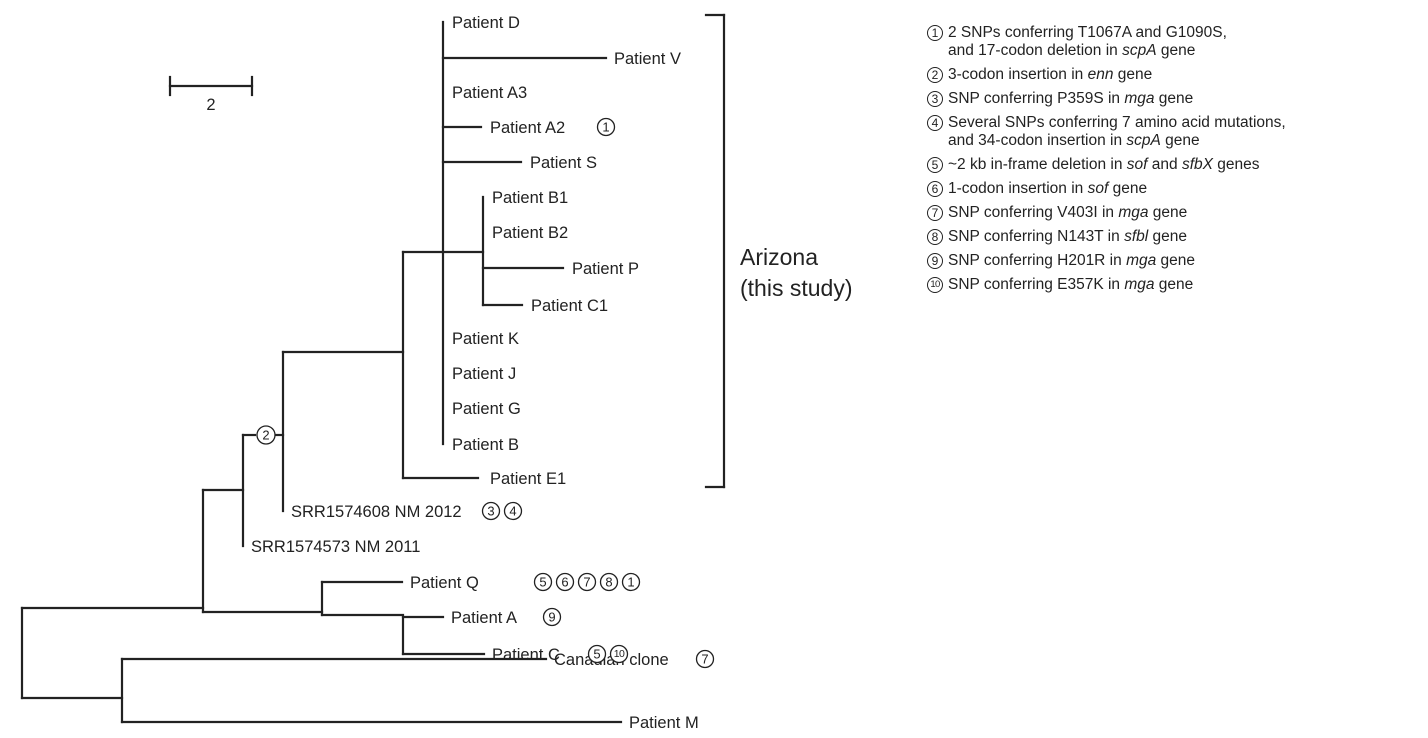 The height and width of the screenshot is (738, 1428). I want to click on legend-text-line: 2 SNPs conferring T1067A and G1090S,, so click(1087, 33).